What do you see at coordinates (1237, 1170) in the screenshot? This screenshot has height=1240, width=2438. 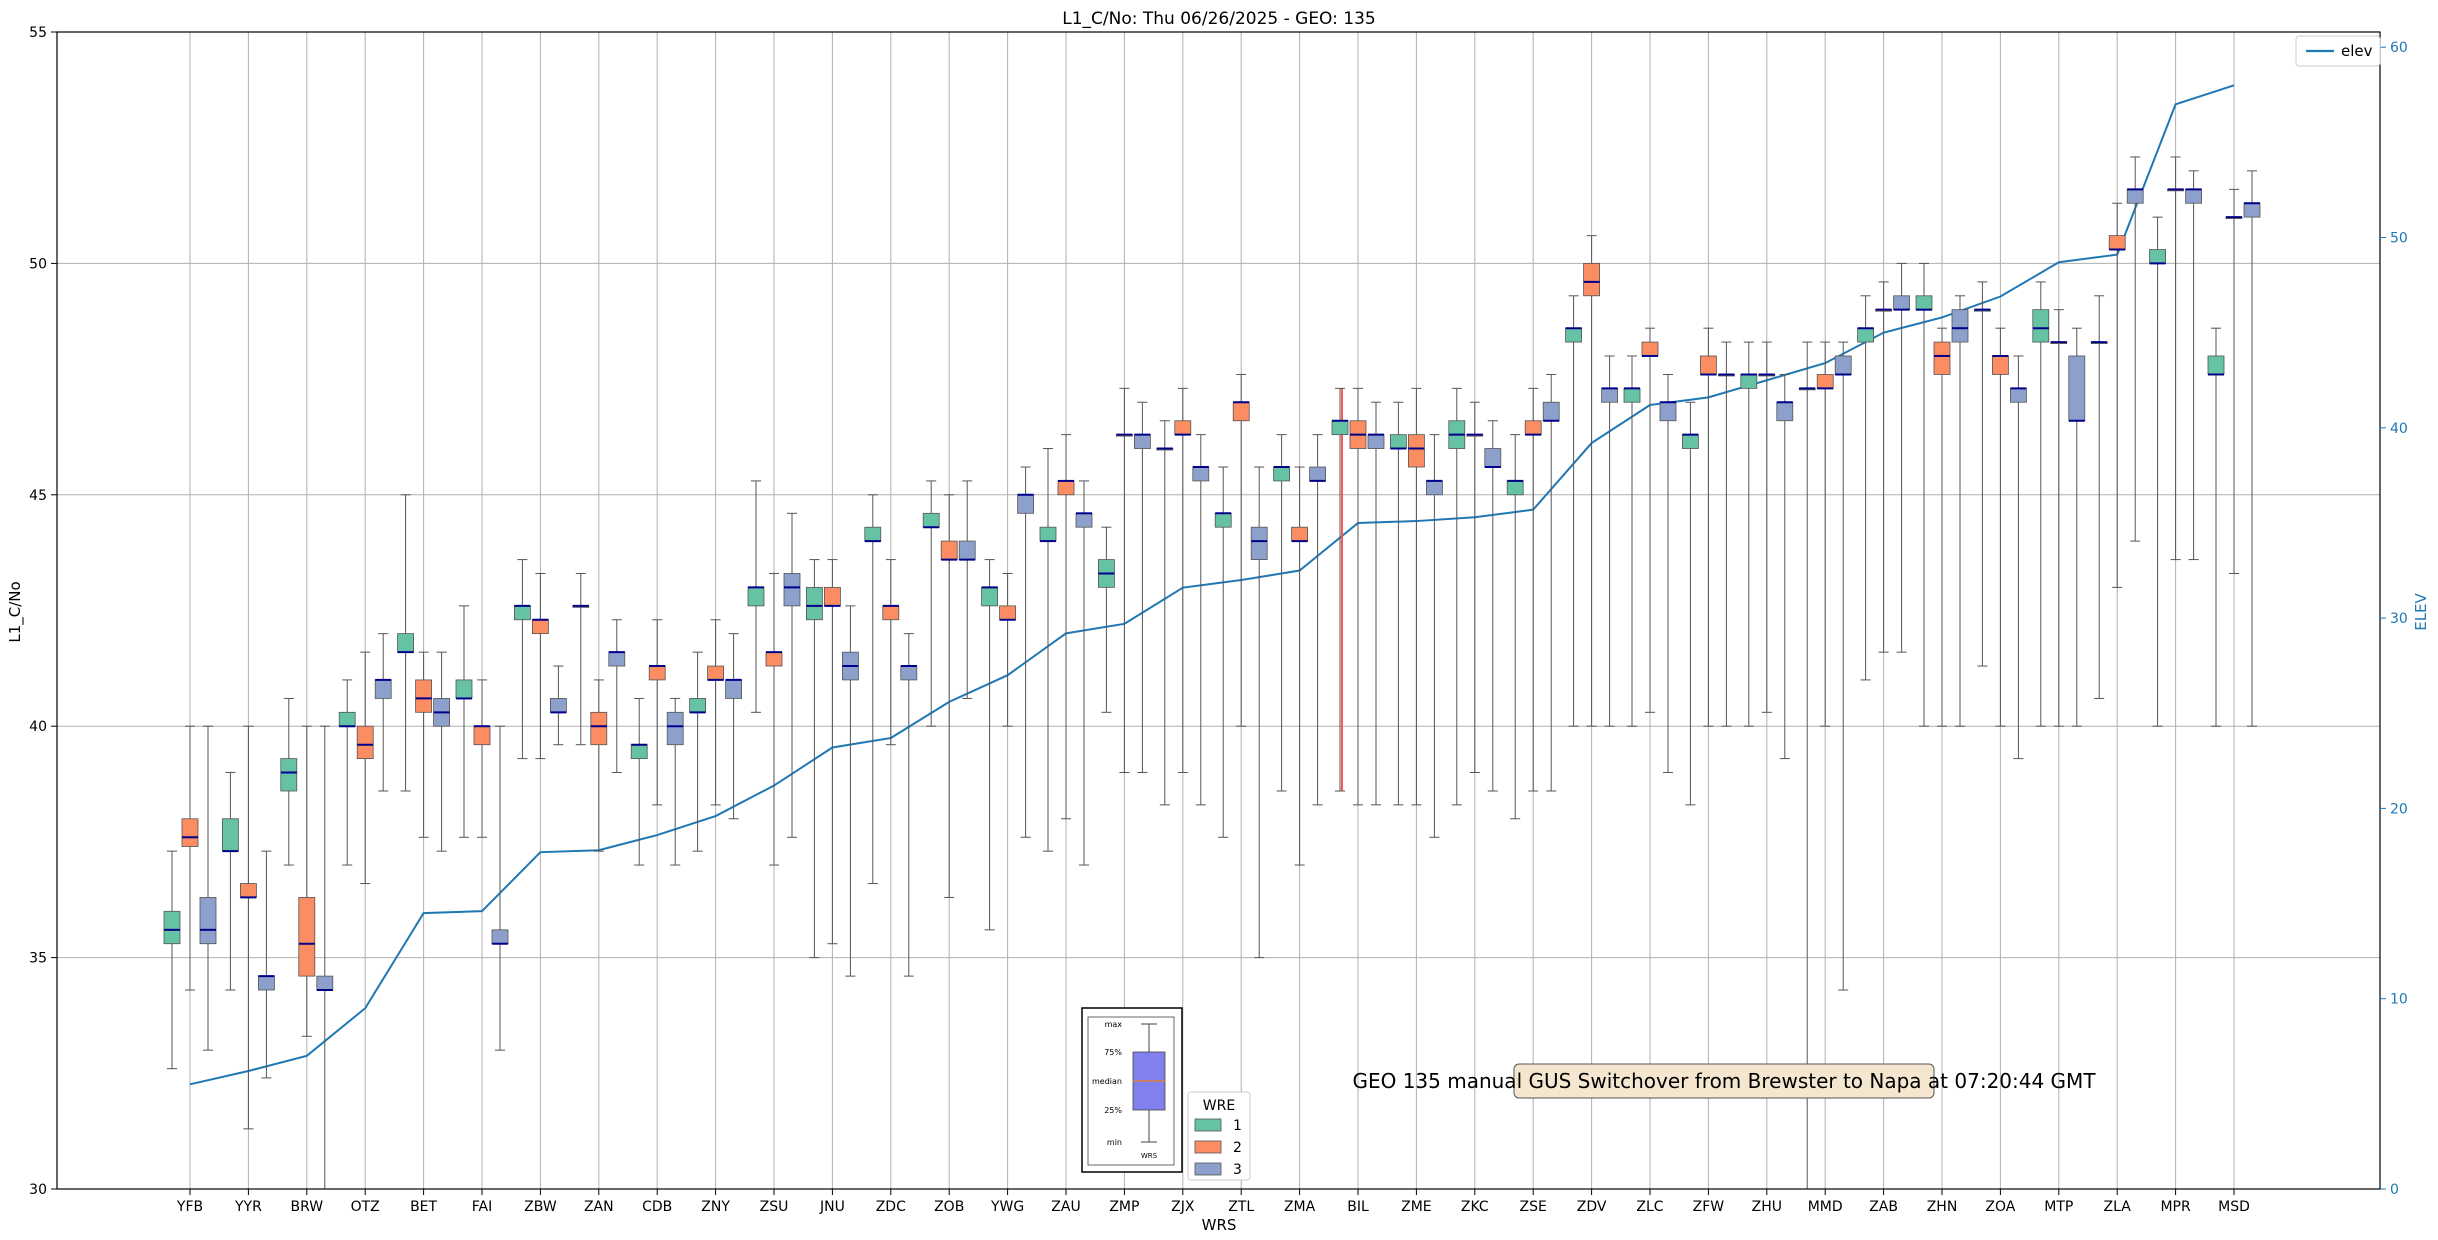 I see `wre-legend-label-3: 3` at bounding box center [1237, 1170].